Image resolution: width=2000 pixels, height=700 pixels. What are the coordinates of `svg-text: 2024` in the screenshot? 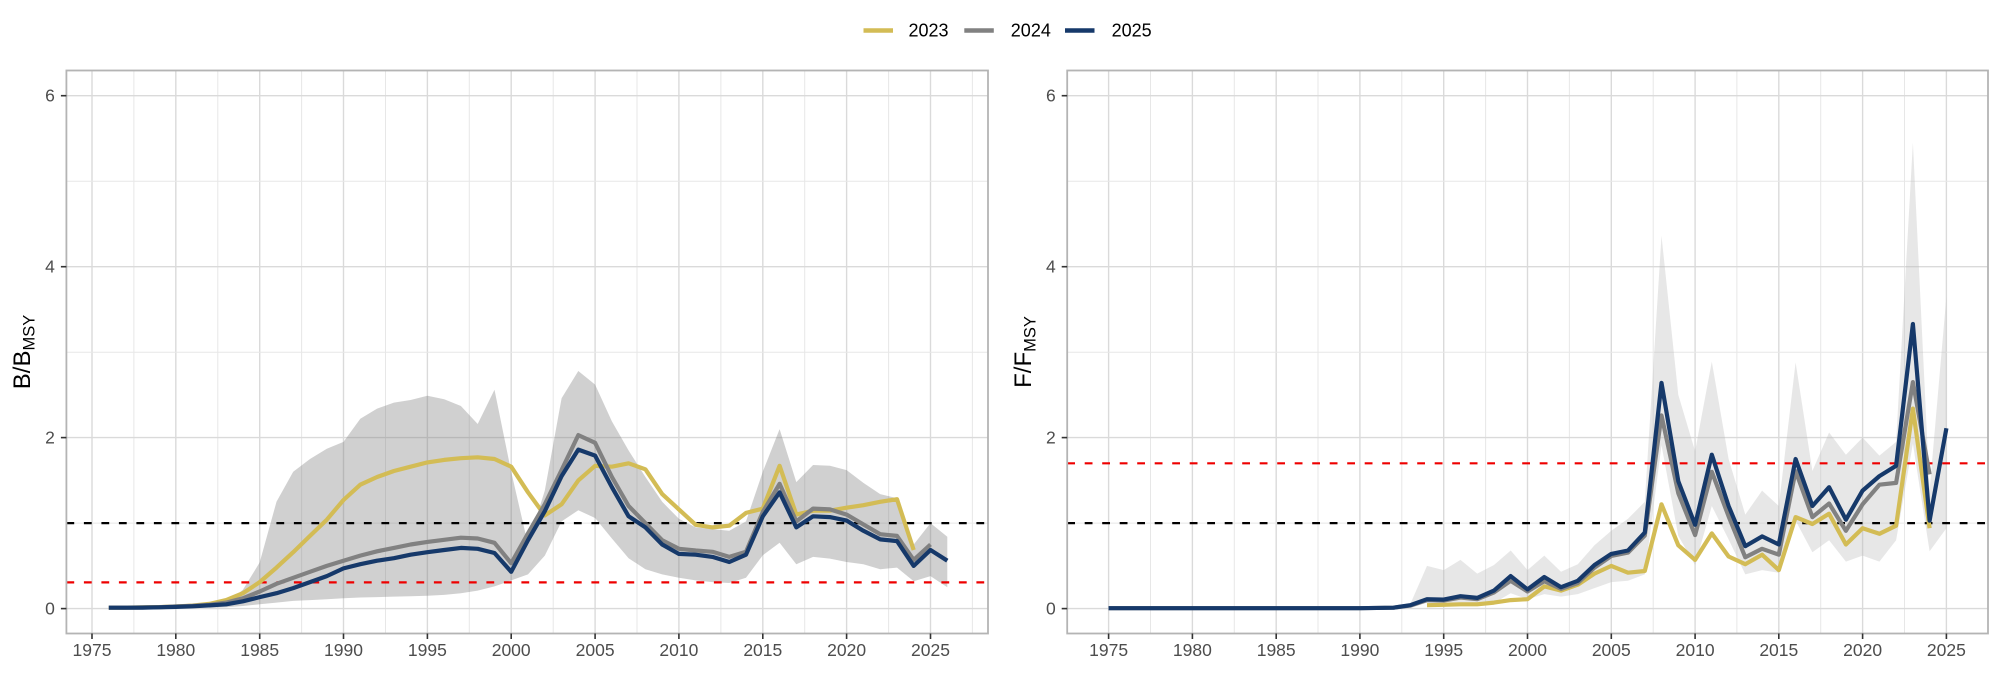 It's located at (1031, 31).